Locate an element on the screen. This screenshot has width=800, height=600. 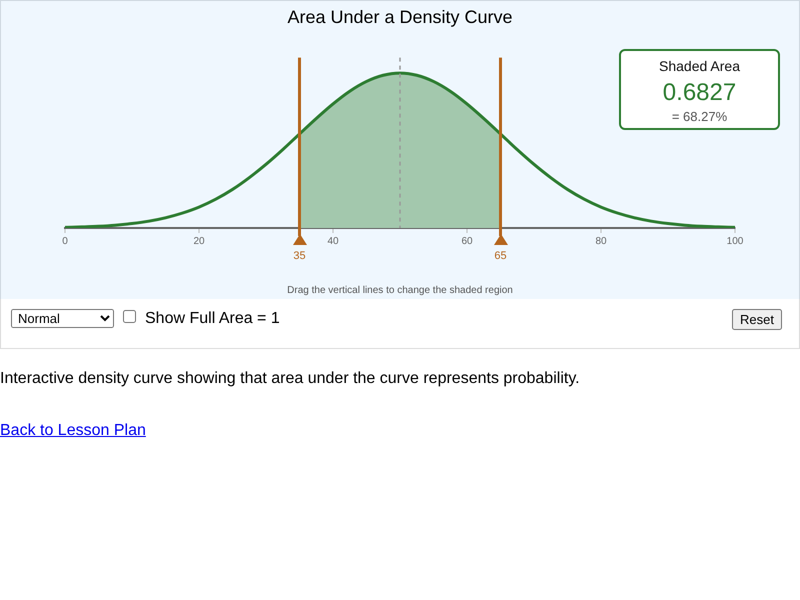
text: Show Full Area = 1 is located at coordinates (212, 318).